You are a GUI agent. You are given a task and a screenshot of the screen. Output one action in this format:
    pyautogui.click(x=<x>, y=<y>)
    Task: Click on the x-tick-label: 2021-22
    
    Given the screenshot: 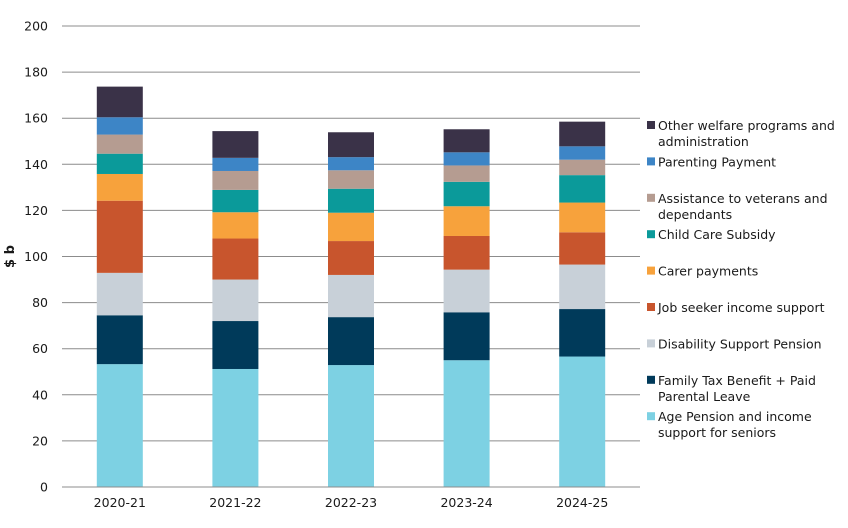 What is the action you would take?
    pyautogui.click(x=235, y=502)
    